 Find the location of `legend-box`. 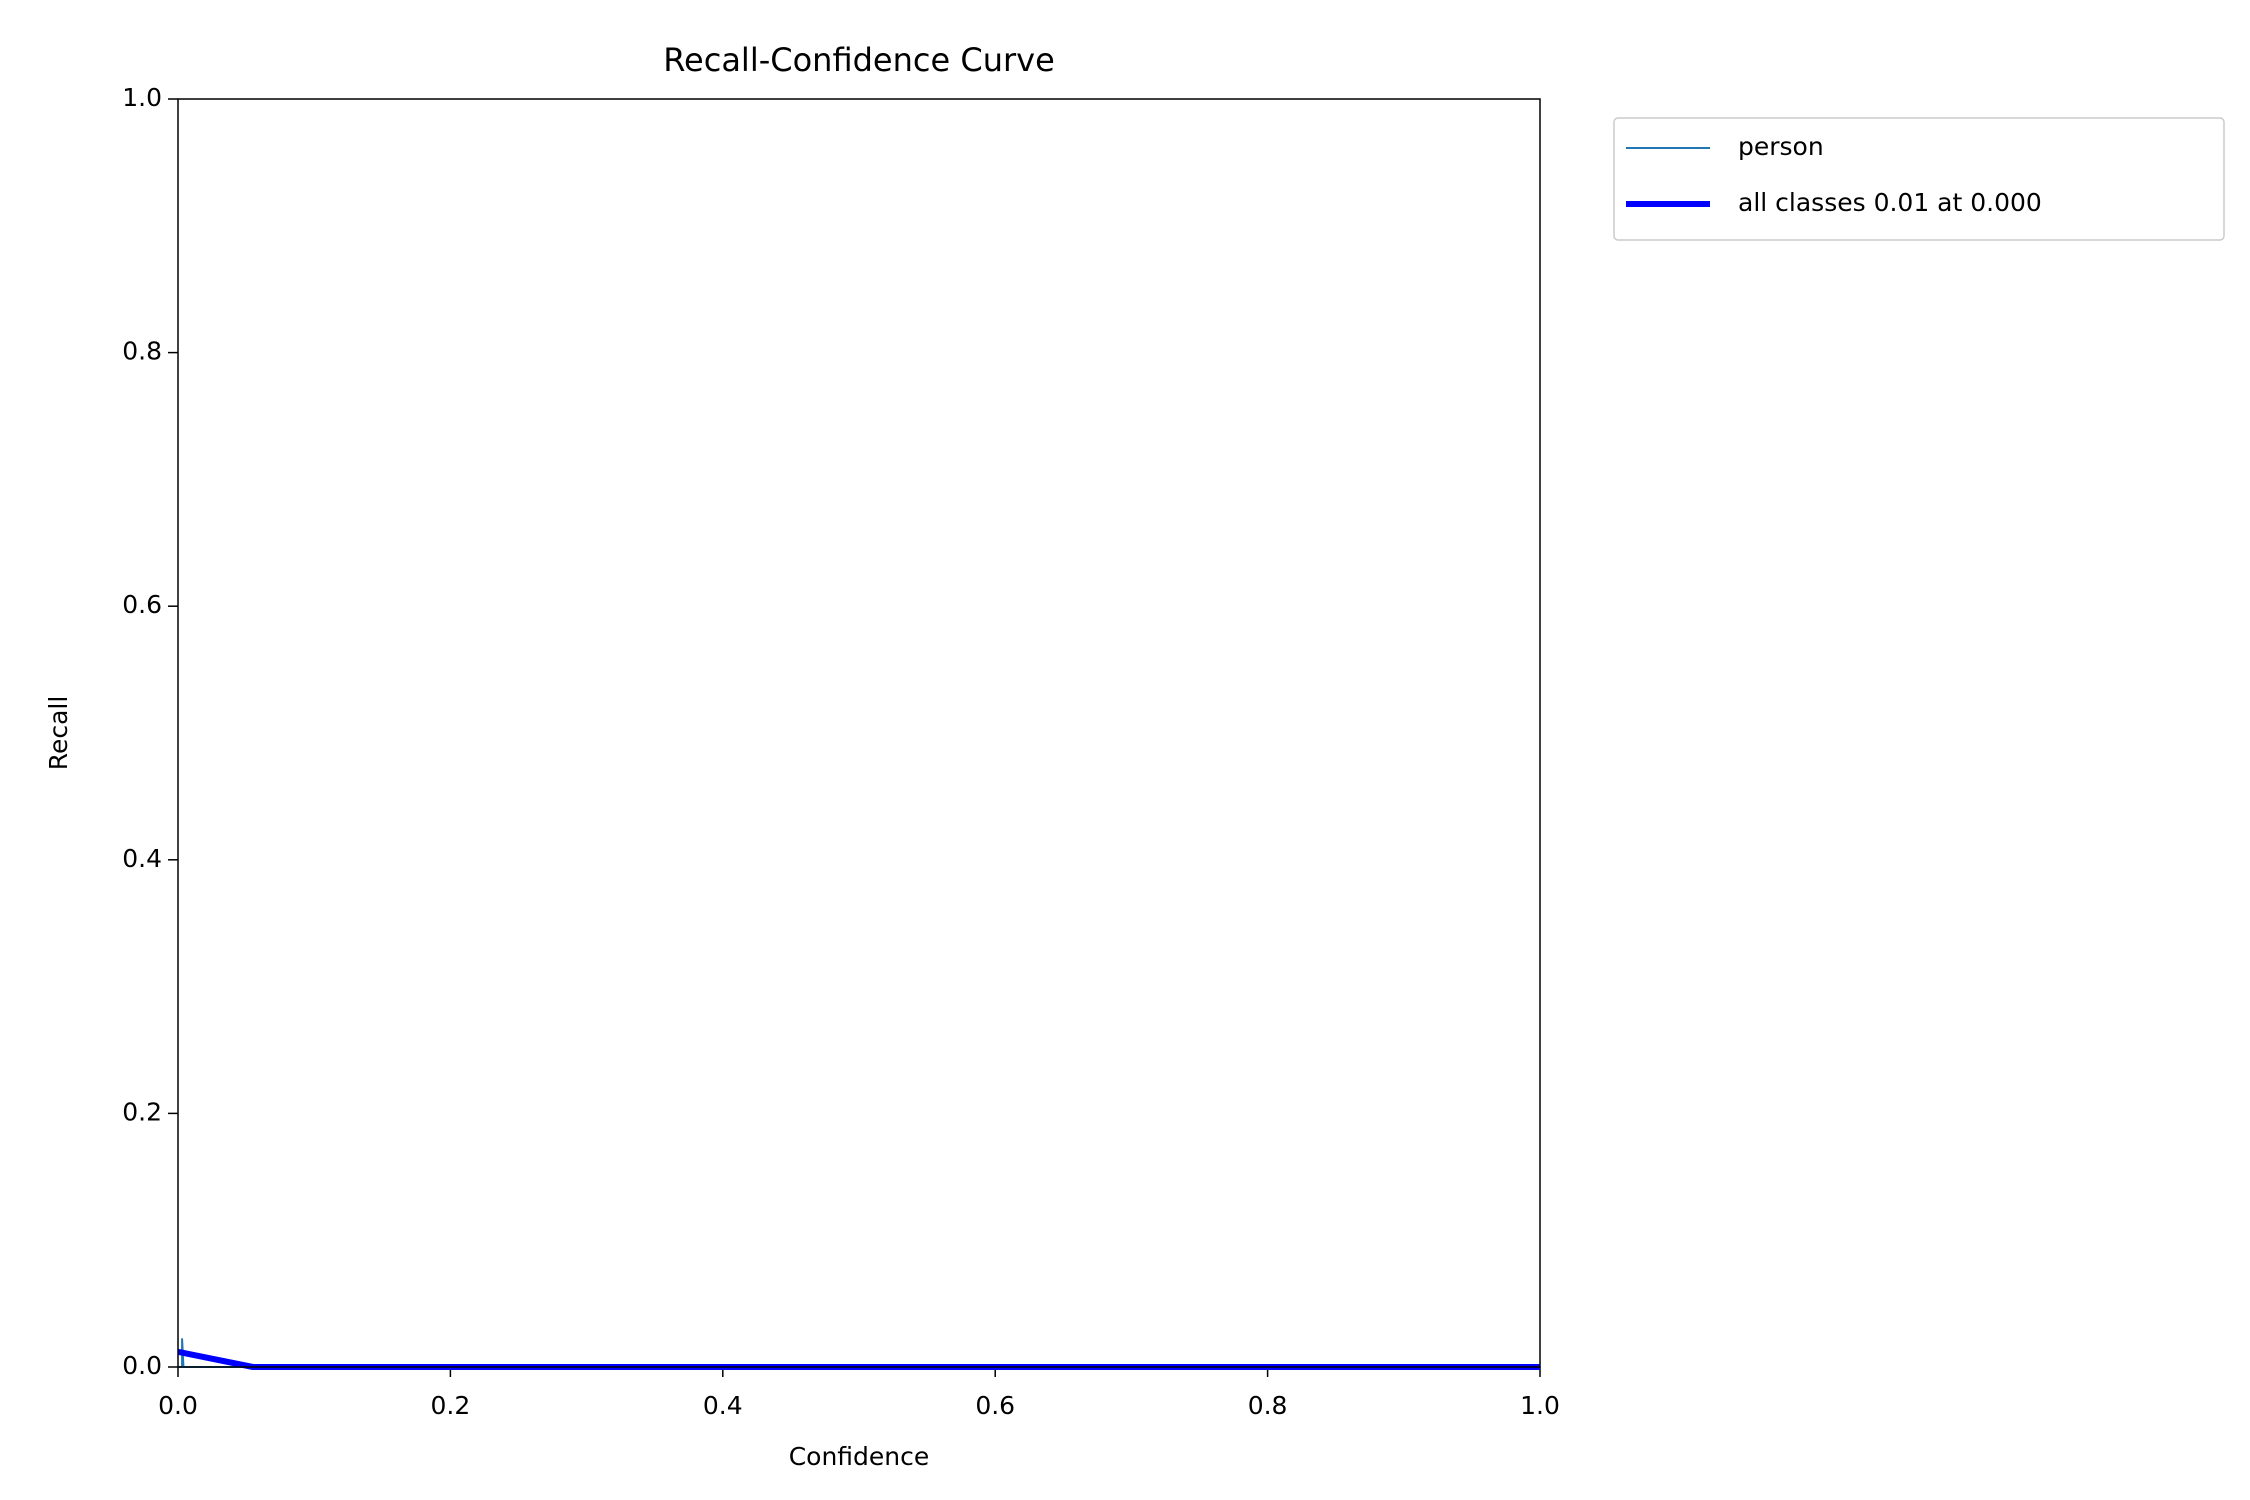

legend-box is located at coordinates (1919, 179).